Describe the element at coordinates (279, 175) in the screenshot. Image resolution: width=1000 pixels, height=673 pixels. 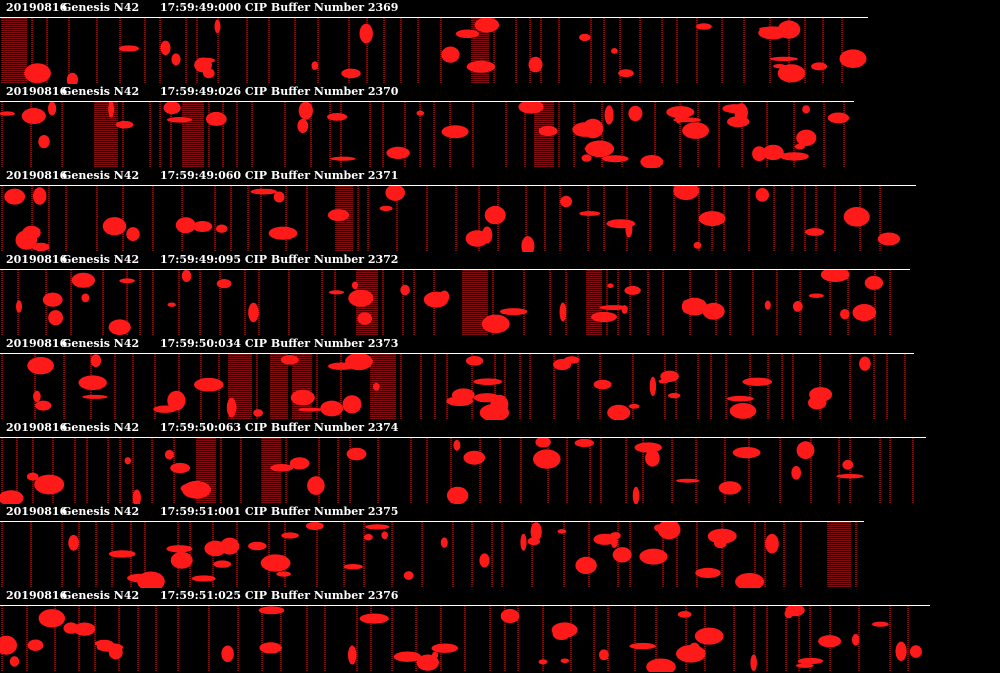
I see `buffer-info-label: 17:59:49:060 CIP Buffer Number 2371` at that location.